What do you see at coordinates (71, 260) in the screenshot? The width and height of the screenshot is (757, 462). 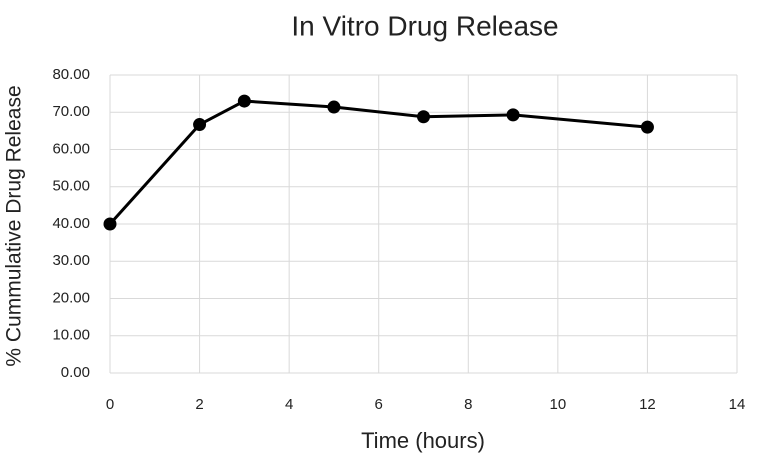 I see `y-tick-label: 30.00` at bounding box center [71, 260].